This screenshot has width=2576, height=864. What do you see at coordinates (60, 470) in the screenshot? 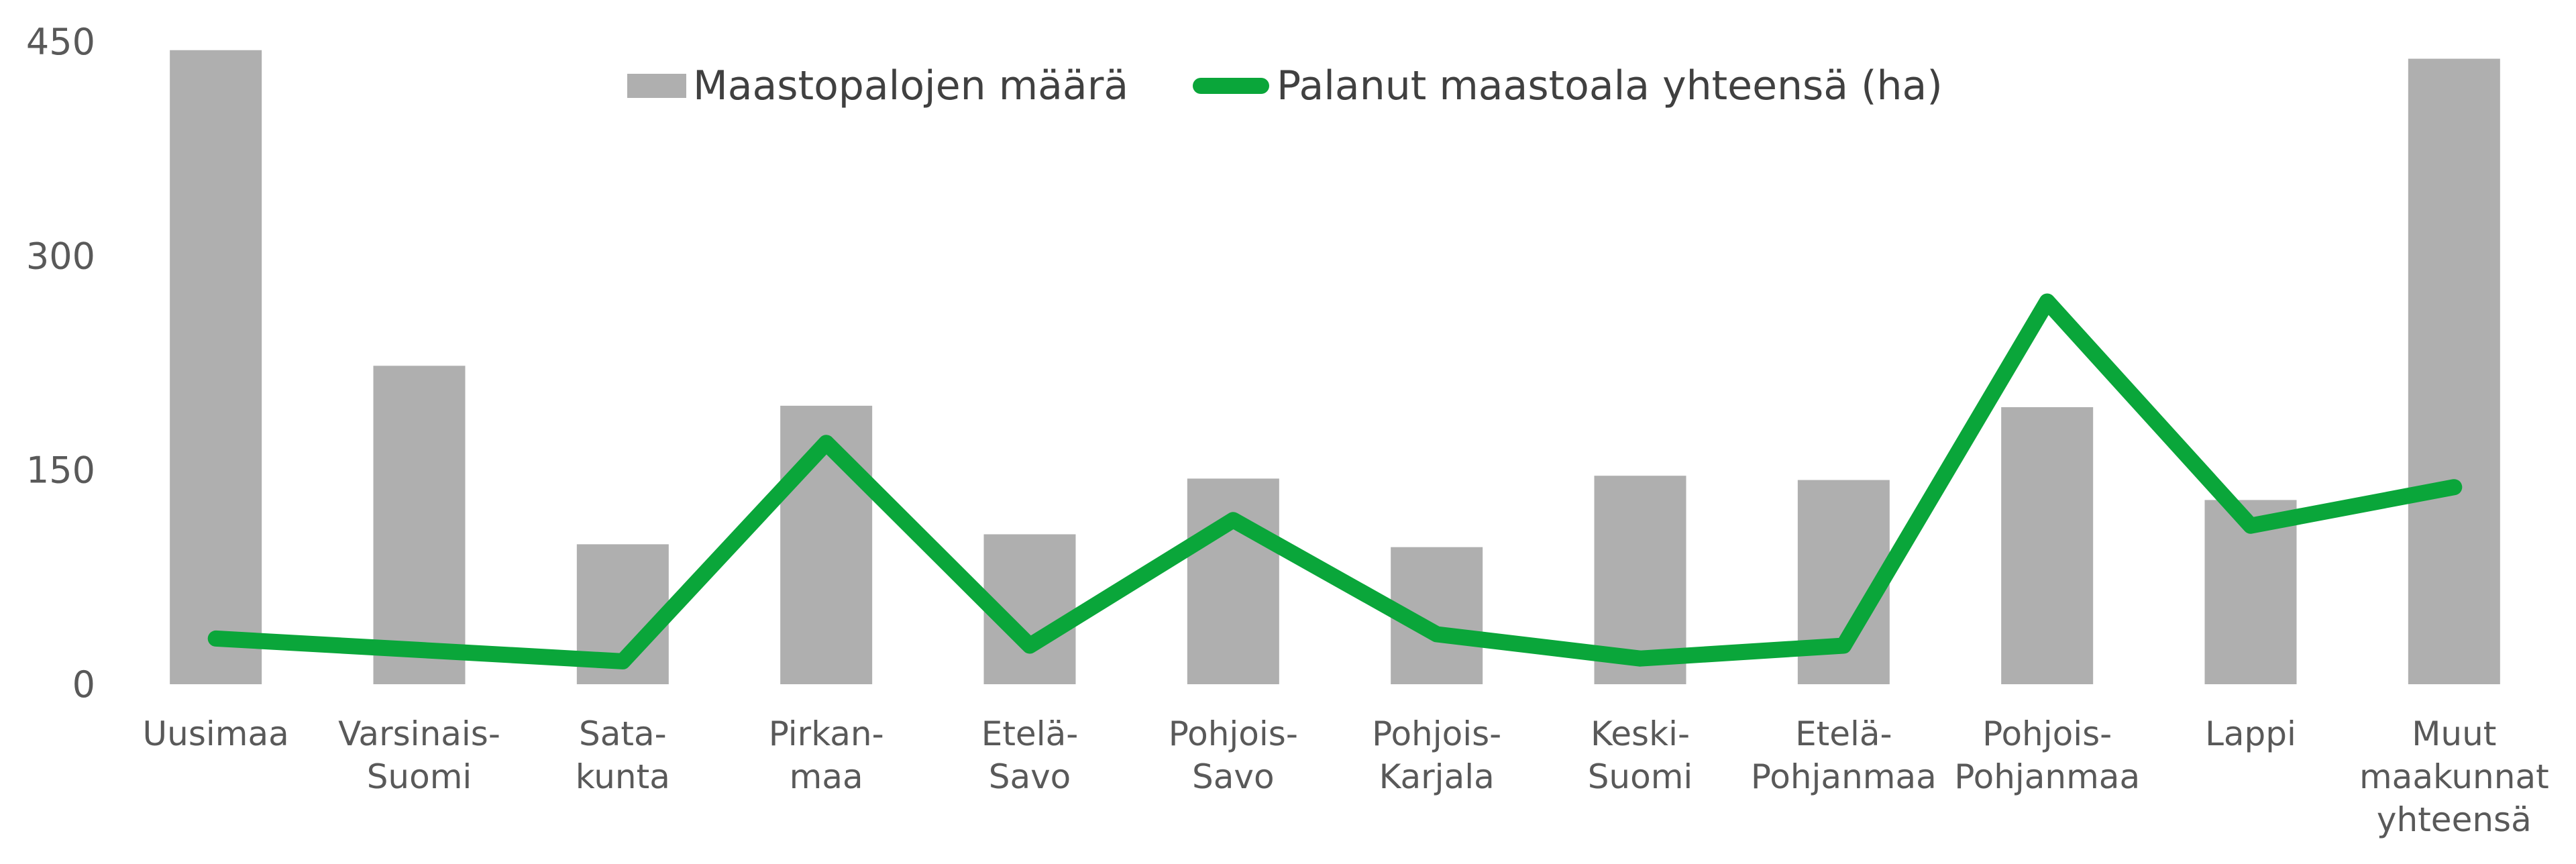
I see `y-tick-label: 150` at bounding box center [60, 470].